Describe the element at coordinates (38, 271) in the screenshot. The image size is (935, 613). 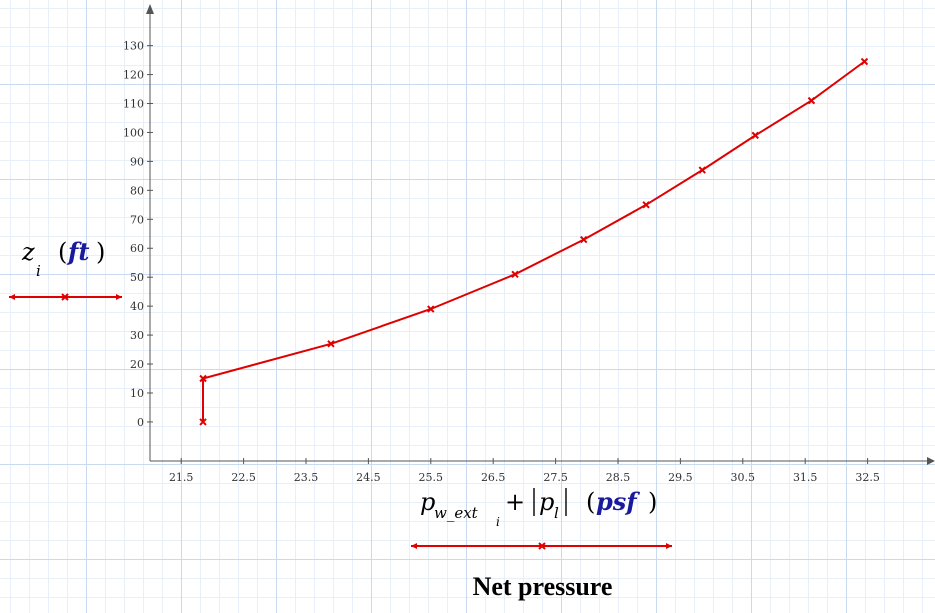
I see `y-label-sub: i` at that location.